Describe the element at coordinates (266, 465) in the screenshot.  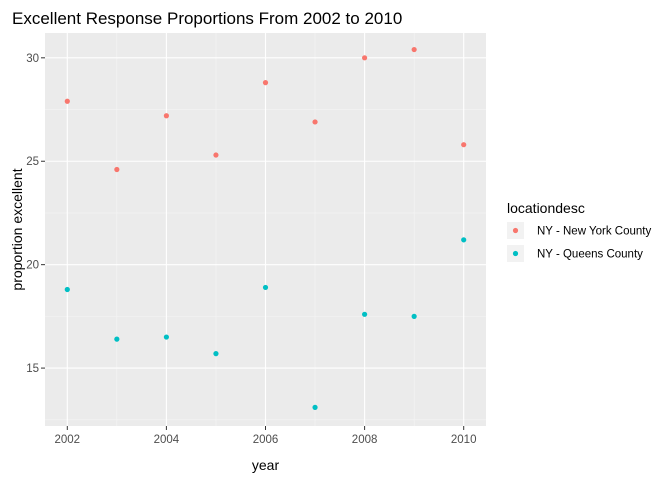
I see `x-axis-title: year` at that location.